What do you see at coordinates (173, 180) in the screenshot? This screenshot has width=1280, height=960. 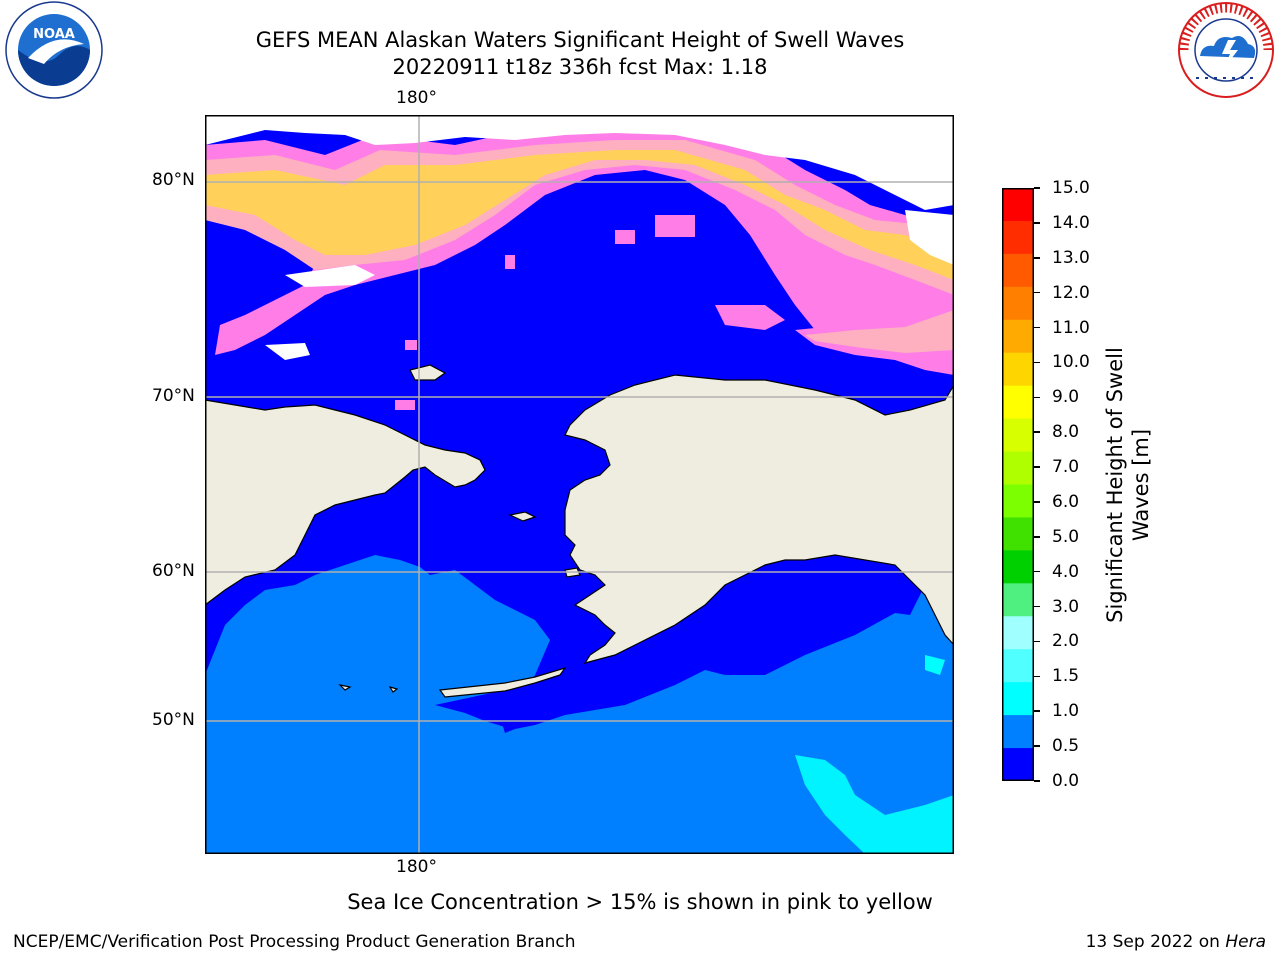 I see `lat-label-80: 80°N` at bounding box center [173, 180].